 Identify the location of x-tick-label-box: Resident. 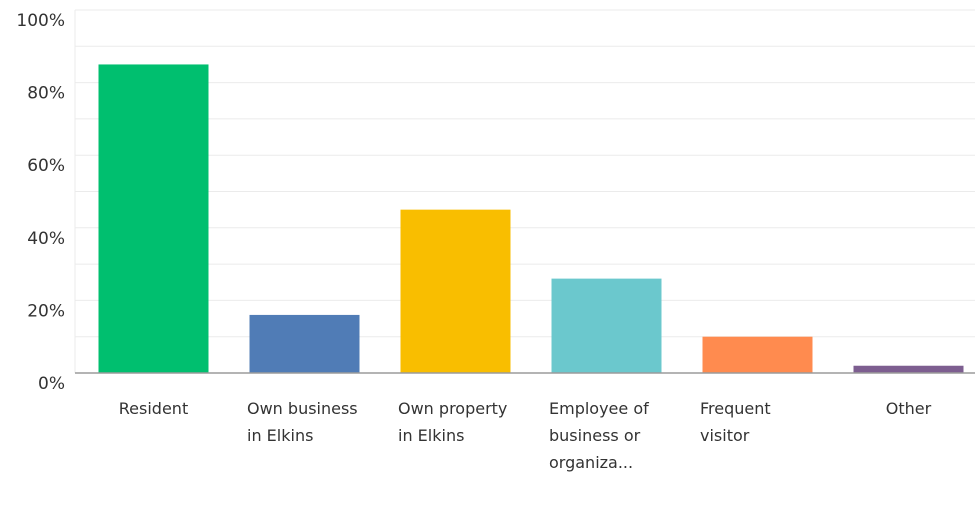
(154, 408).